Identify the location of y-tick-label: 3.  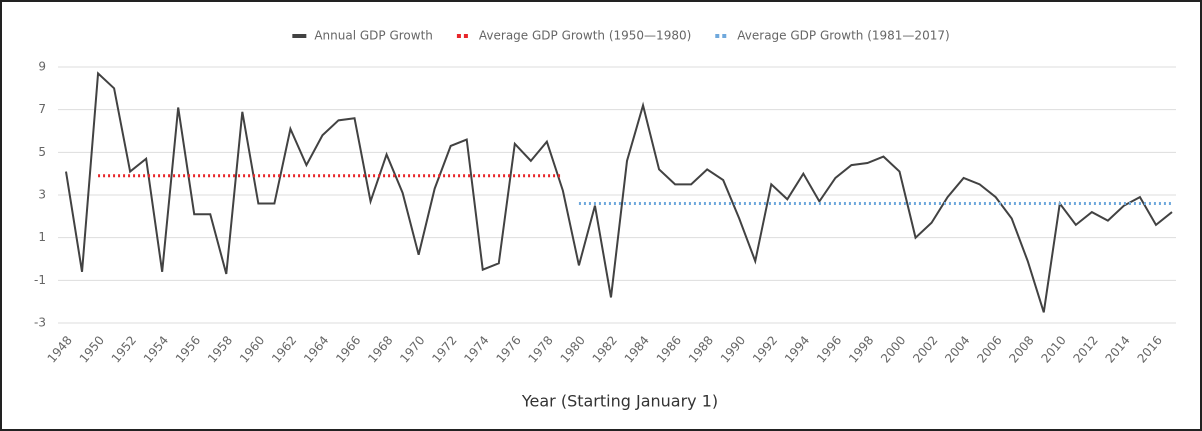
(42, 195).